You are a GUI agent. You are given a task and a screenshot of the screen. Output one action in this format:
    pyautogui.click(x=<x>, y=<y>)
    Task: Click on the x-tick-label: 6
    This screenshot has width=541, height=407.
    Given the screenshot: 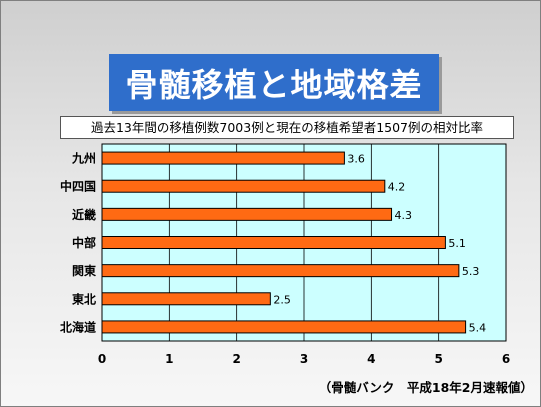 What is the action you would take?
    pyautogui.click(x=506, y=359)
    